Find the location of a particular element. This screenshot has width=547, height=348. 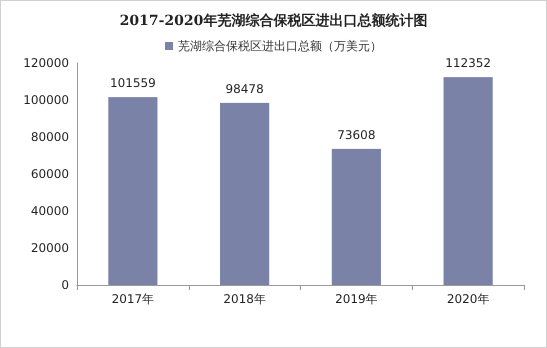

chart-title: 2017-2020年芜湖综合保税区进出口总额统计图 is located at coordinates (274, 20).